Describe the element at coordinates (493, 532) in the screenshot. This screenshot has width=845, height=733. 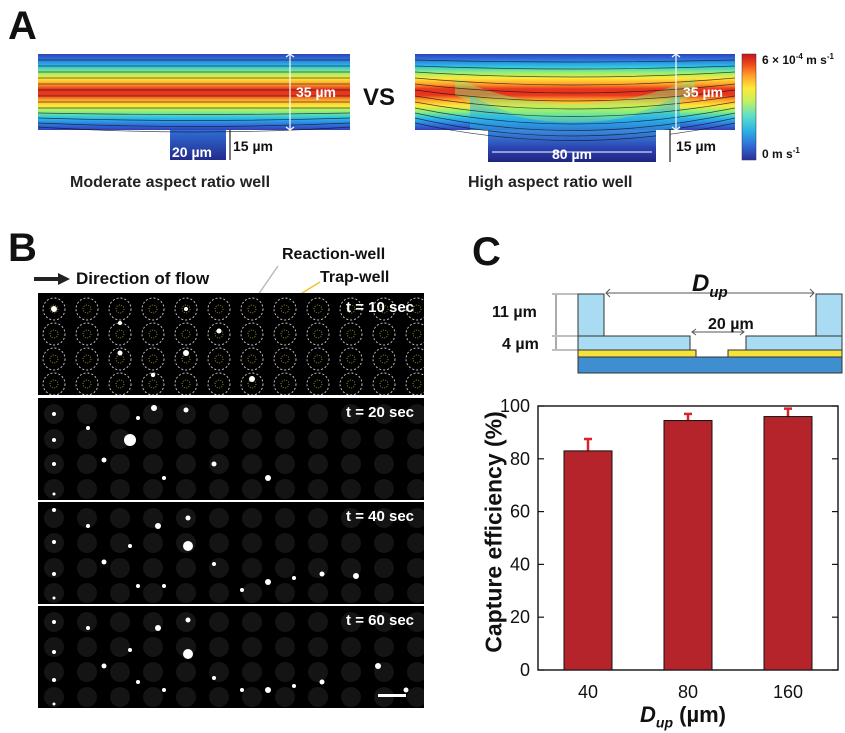
I see `chart-ylabel: Capture efficiency (%)` at that location.